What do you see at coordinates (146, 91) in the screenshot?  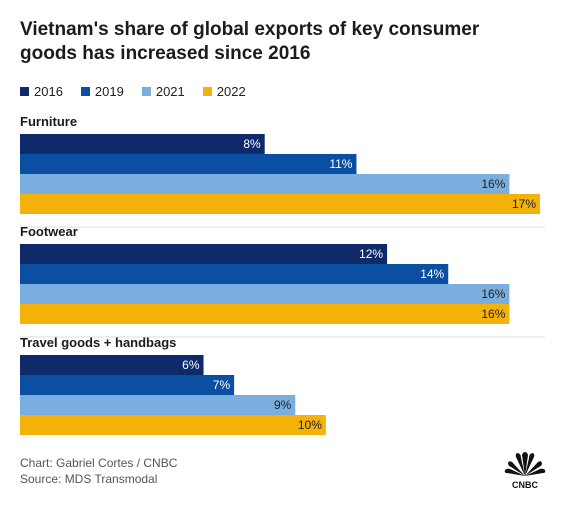 I see `legend-swatch-2021` at bounding box center [146, 91].